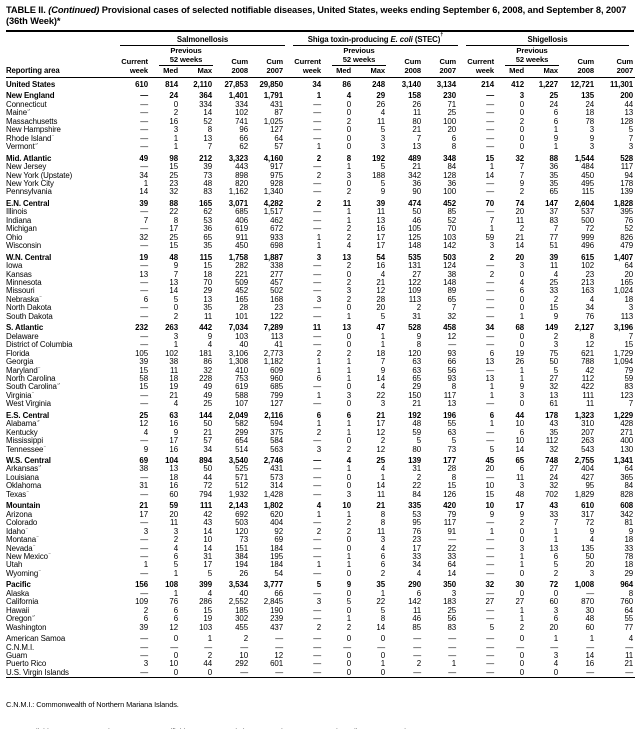  I want to click on value-cell: 101, so click(241, 316).